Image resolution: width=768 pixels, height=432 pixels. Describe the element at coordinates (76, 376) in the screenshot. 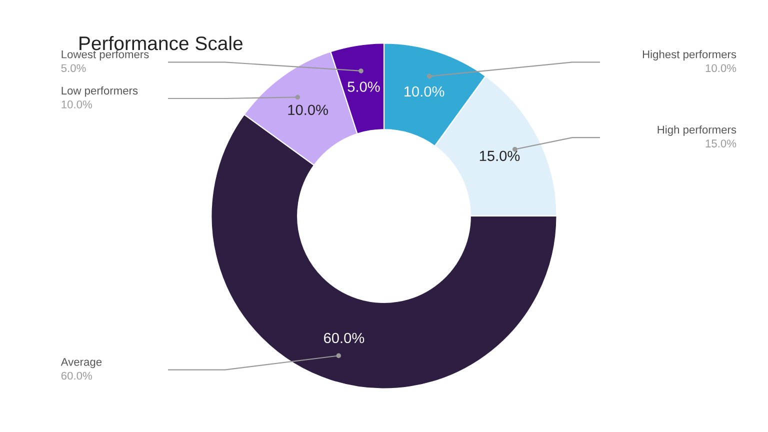

I see `text: 60.0%` at that location.